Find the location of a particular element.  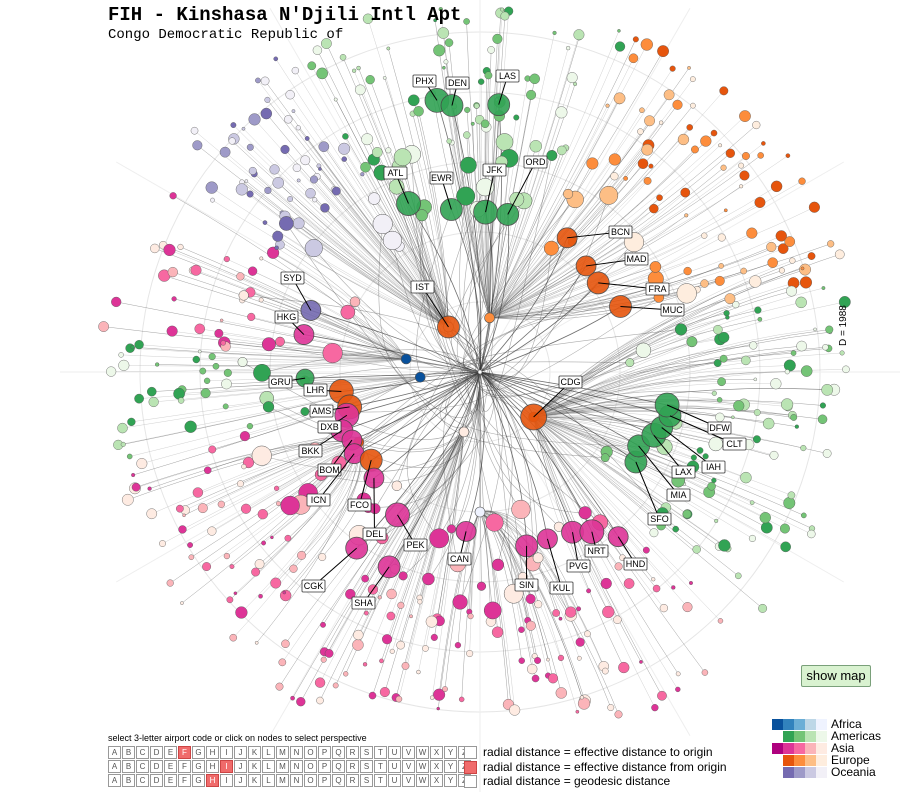

radial-guide is located at coordinates (375, 190).